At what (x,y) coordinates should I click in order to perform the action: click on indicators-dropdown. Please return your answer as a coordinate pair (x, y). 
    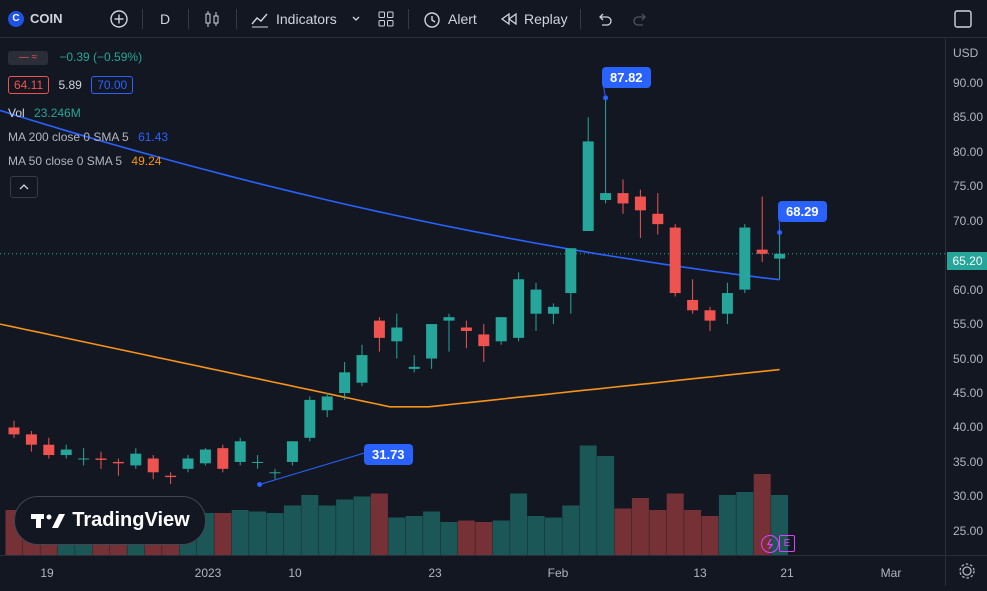
    Looking at the image, I should click on (356, 18).